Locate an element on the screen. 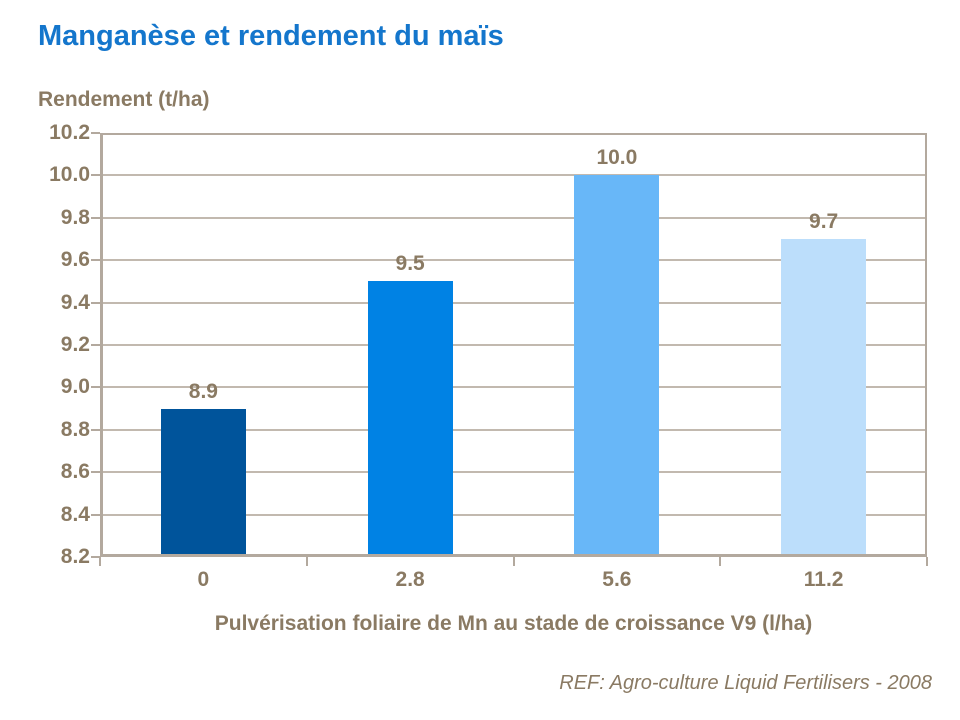  y-tick-label: 9.8 is located at coordinates (75, 217).